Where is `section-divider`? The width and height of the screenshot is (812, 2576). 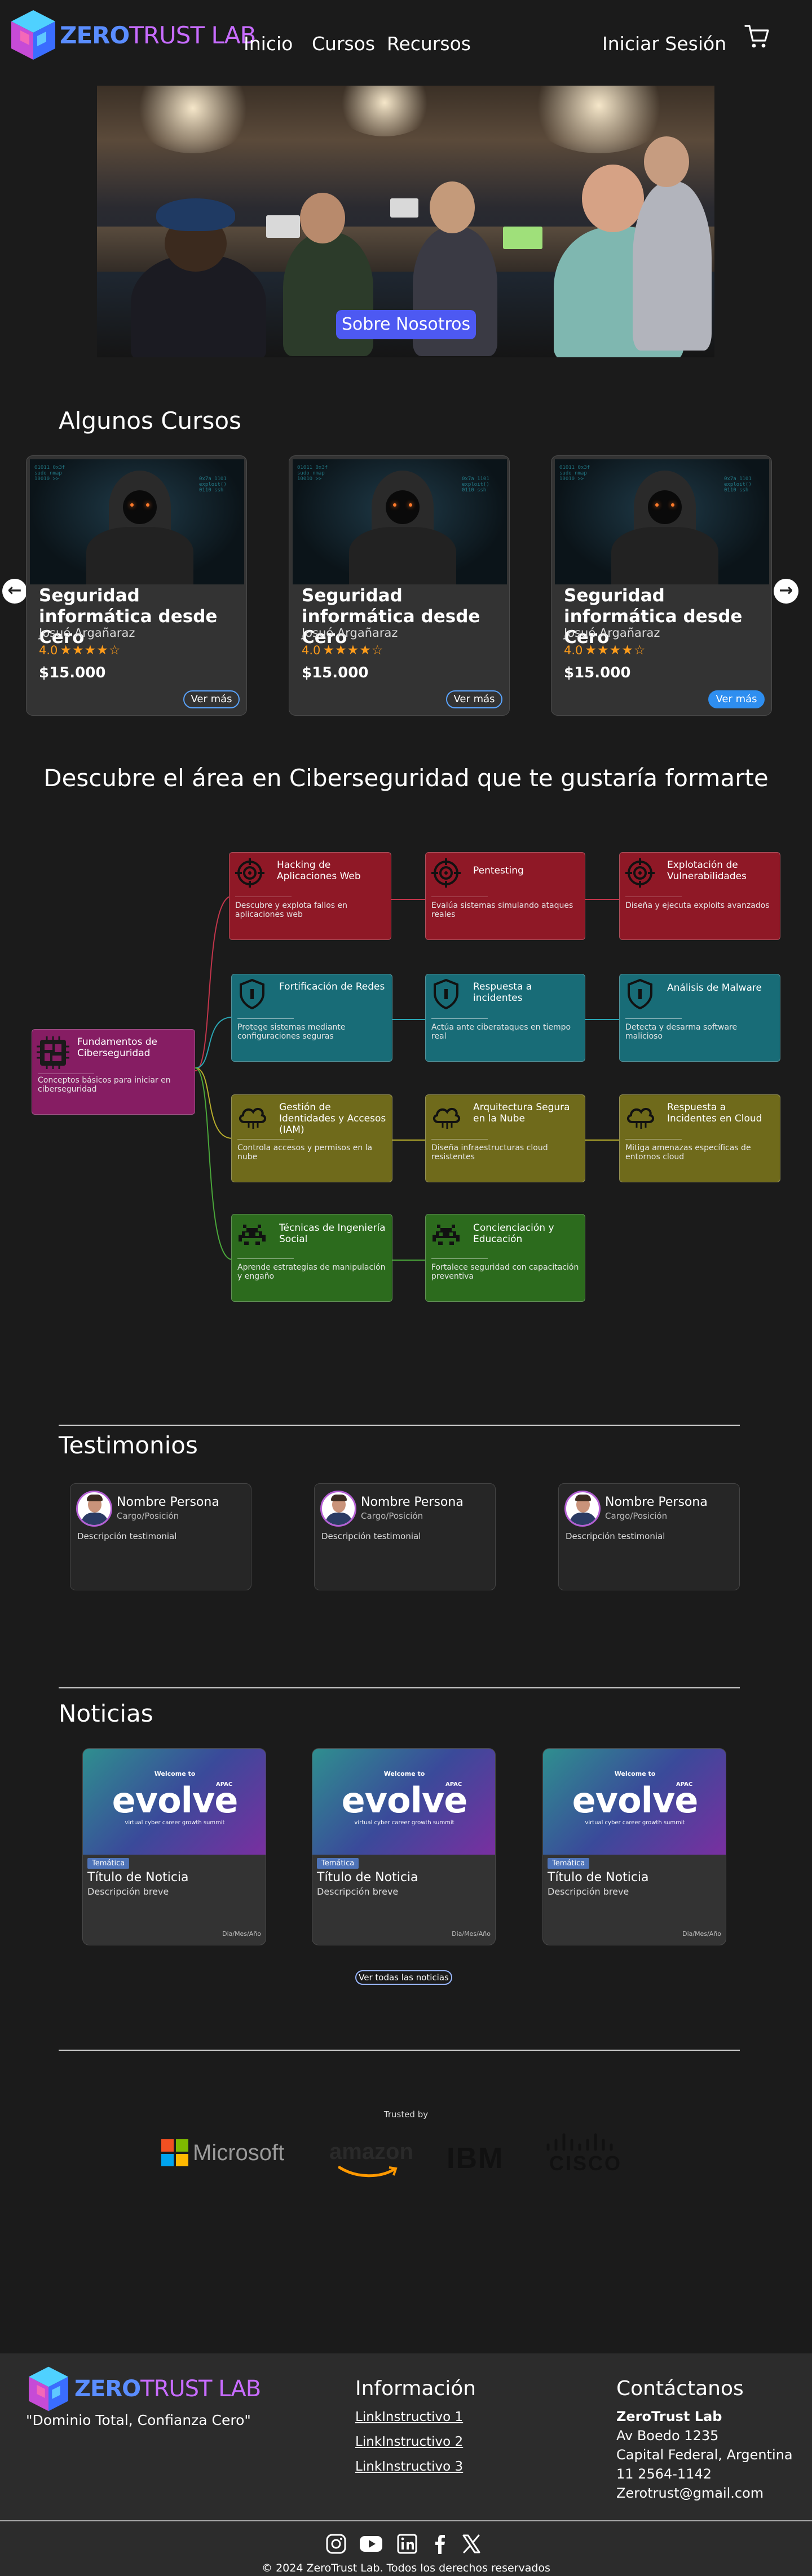
section-divider is located at coordinates (399, 1687).